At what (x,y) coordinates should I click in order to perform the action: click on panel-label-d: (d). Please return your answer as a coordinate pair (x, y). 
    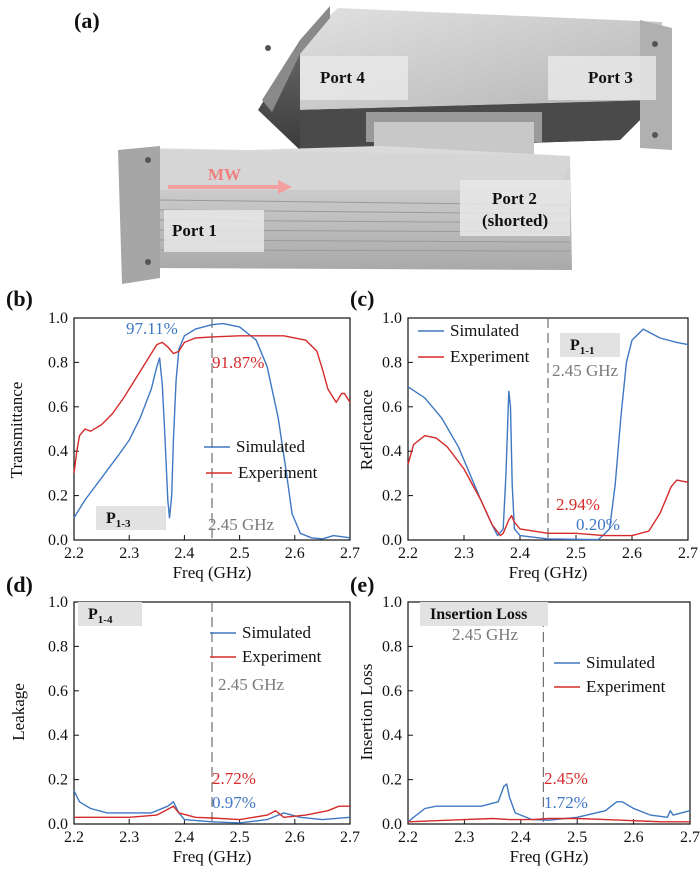
    Looking at the image, I should click on (19, 584).